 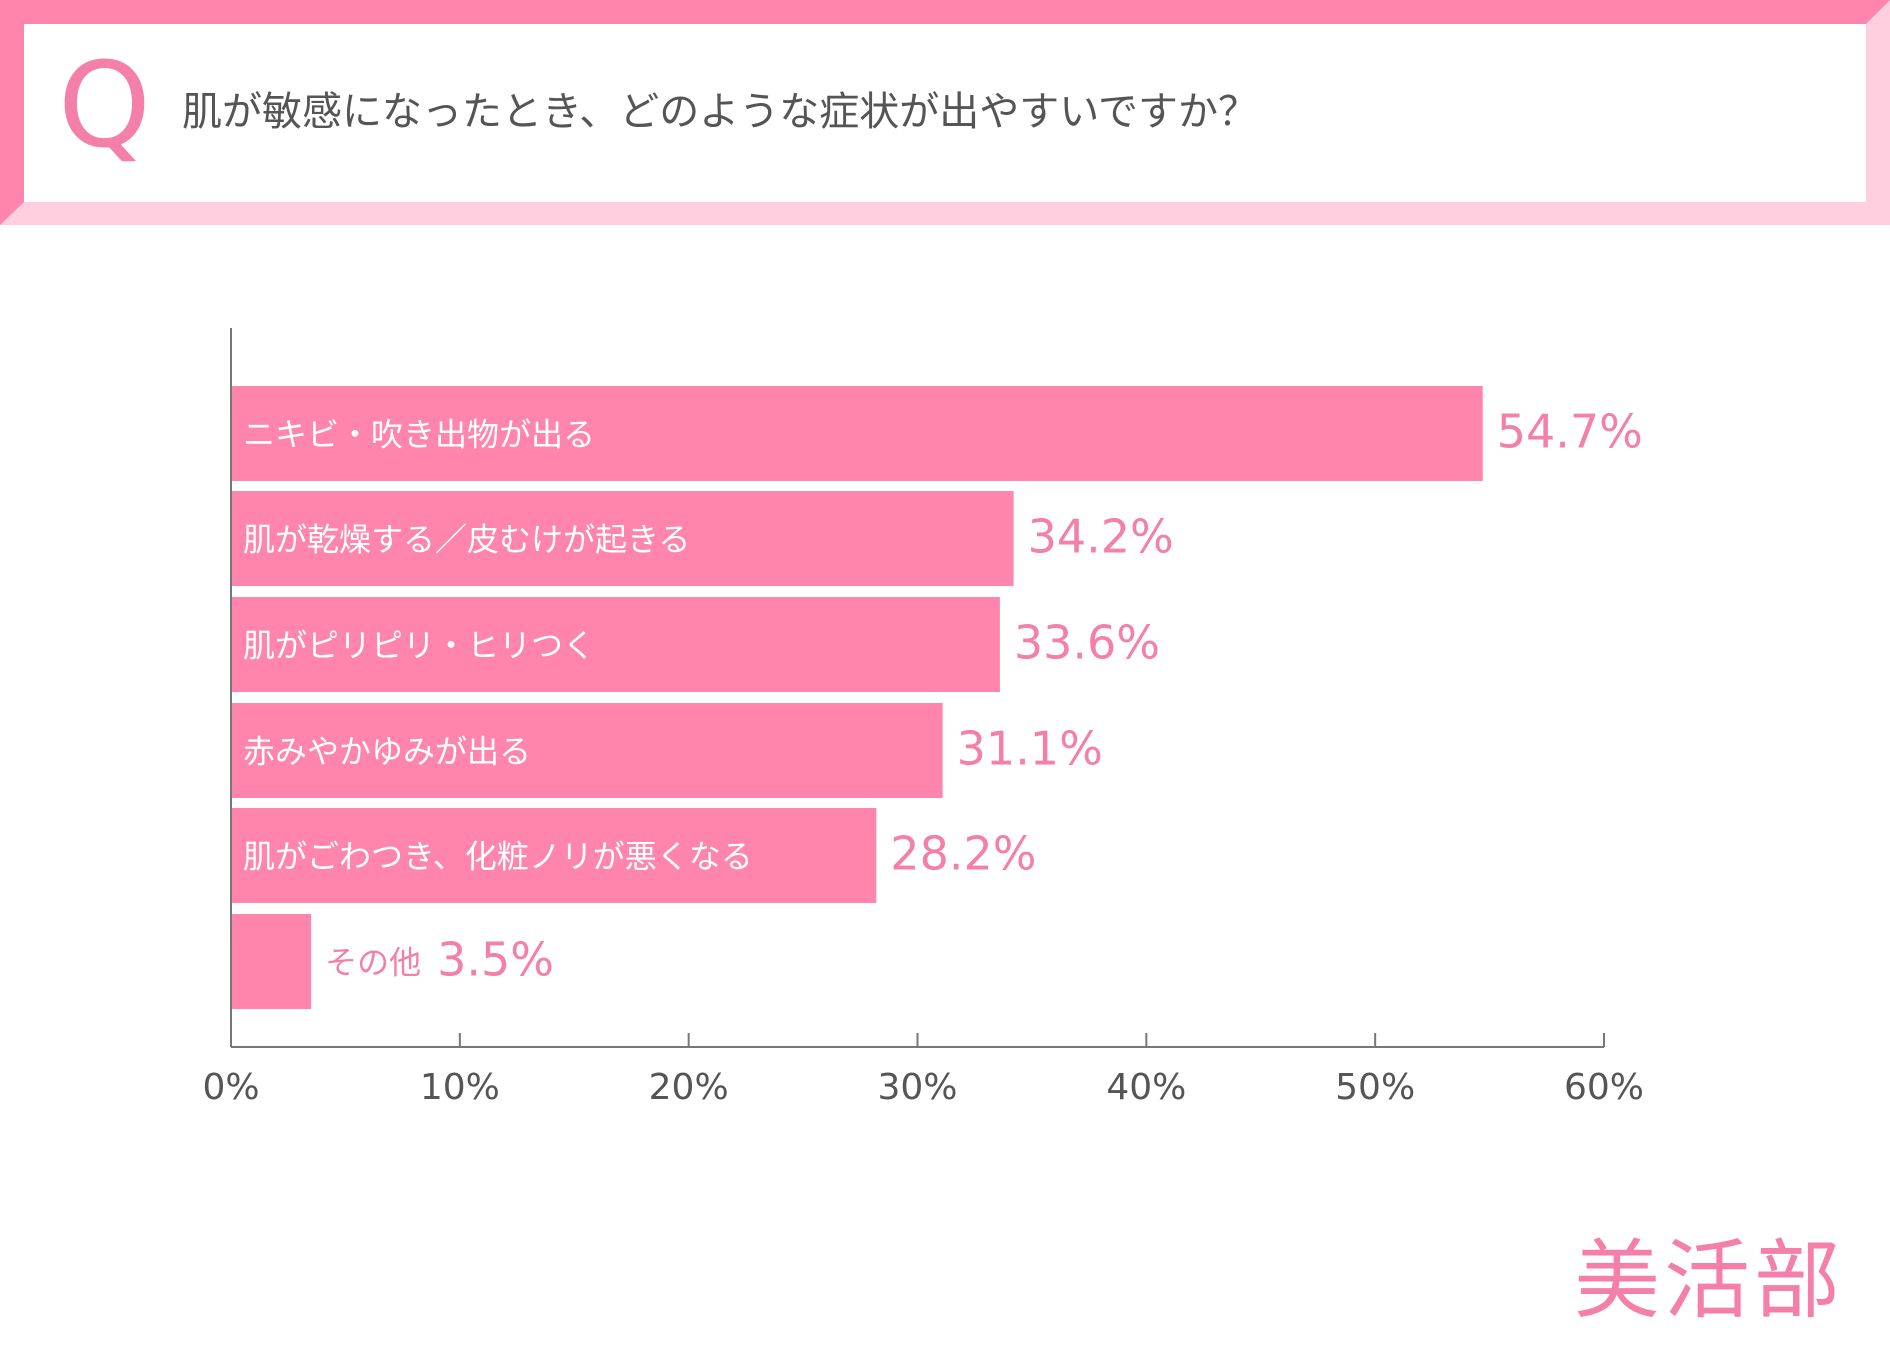 What do you see at coordinates (720, 112) in the screenshot?
I see `question-text: 肌が敏感になったとき、どのような症状が出やすいですか？` at bounding box center [720, 112].